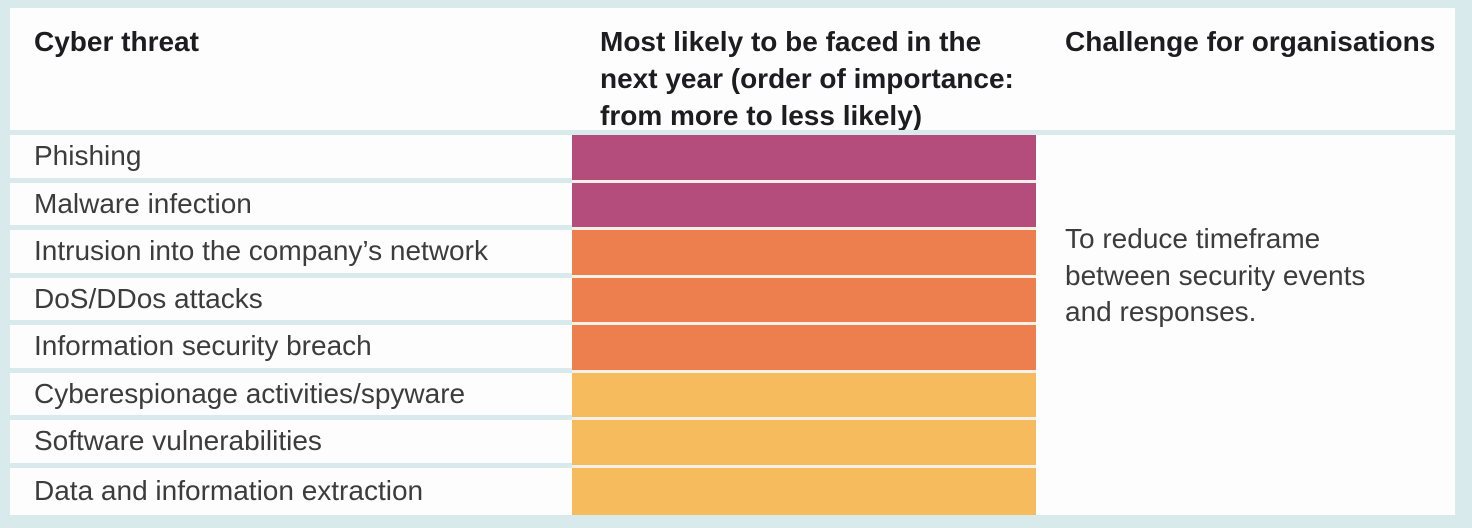 The width and height of the screenshot is (1472, 528). Describe the element at coordinates (291, 491) in the screenshot. I see `threat-row-label: Data and information extraction` at that location.